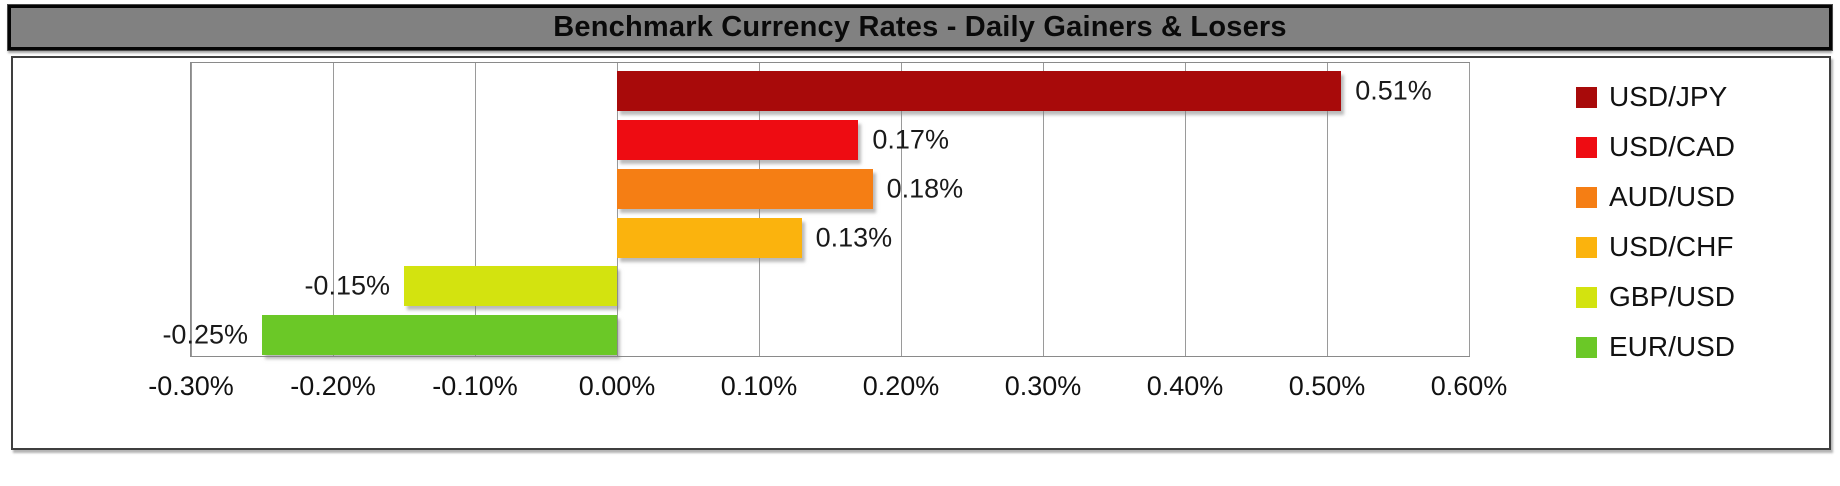  What do you see at coordinates (347, 285) in the screenshot?
I see `bar-value-label-gbp-usd: -0.15%` at bounding box center [347, 285].